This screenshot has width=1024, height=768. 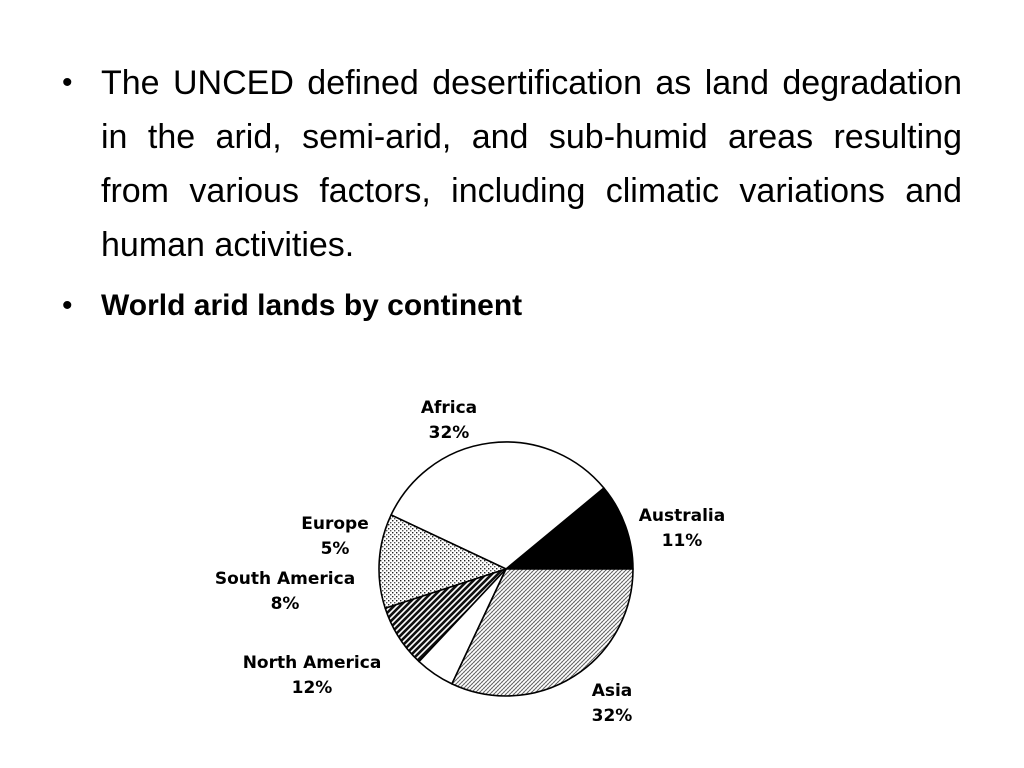 What do you see at coordinates (312, 305) in the screenshot?
I see `chart-heading-text: World arid lands by continent` at bounding box center [312, 305].